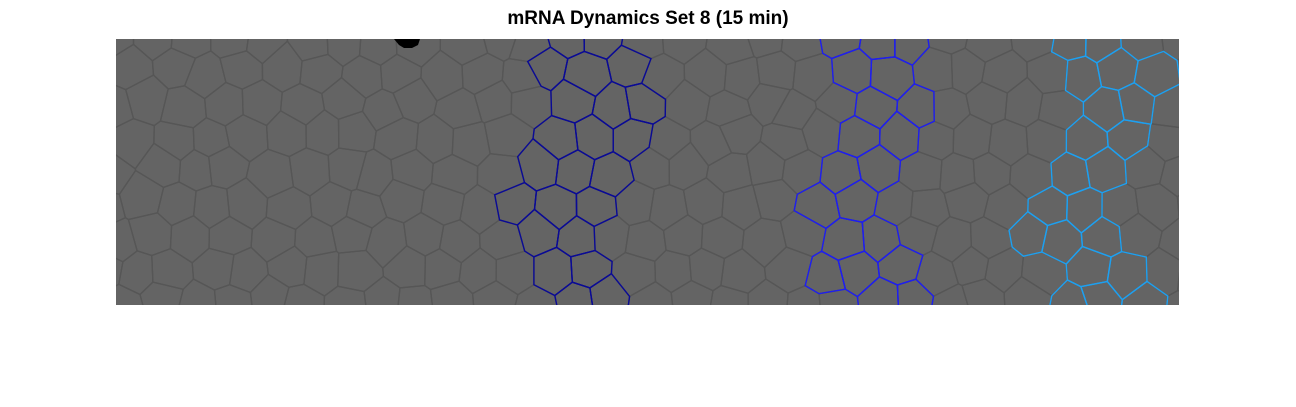  Describe the element at coordinates (407, 43) in the screenshot. I see `dark-blob-icon` at that location.